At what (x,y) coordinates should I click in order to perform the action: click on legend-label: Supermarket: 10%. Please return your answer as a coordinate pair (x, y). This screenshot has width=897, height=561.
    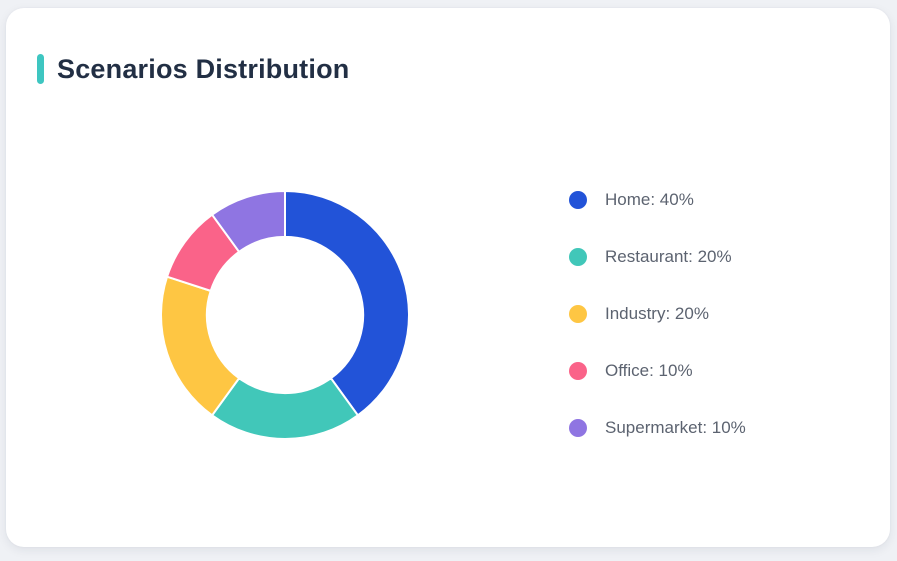
    Looking at the image, I should click on (675, 427).